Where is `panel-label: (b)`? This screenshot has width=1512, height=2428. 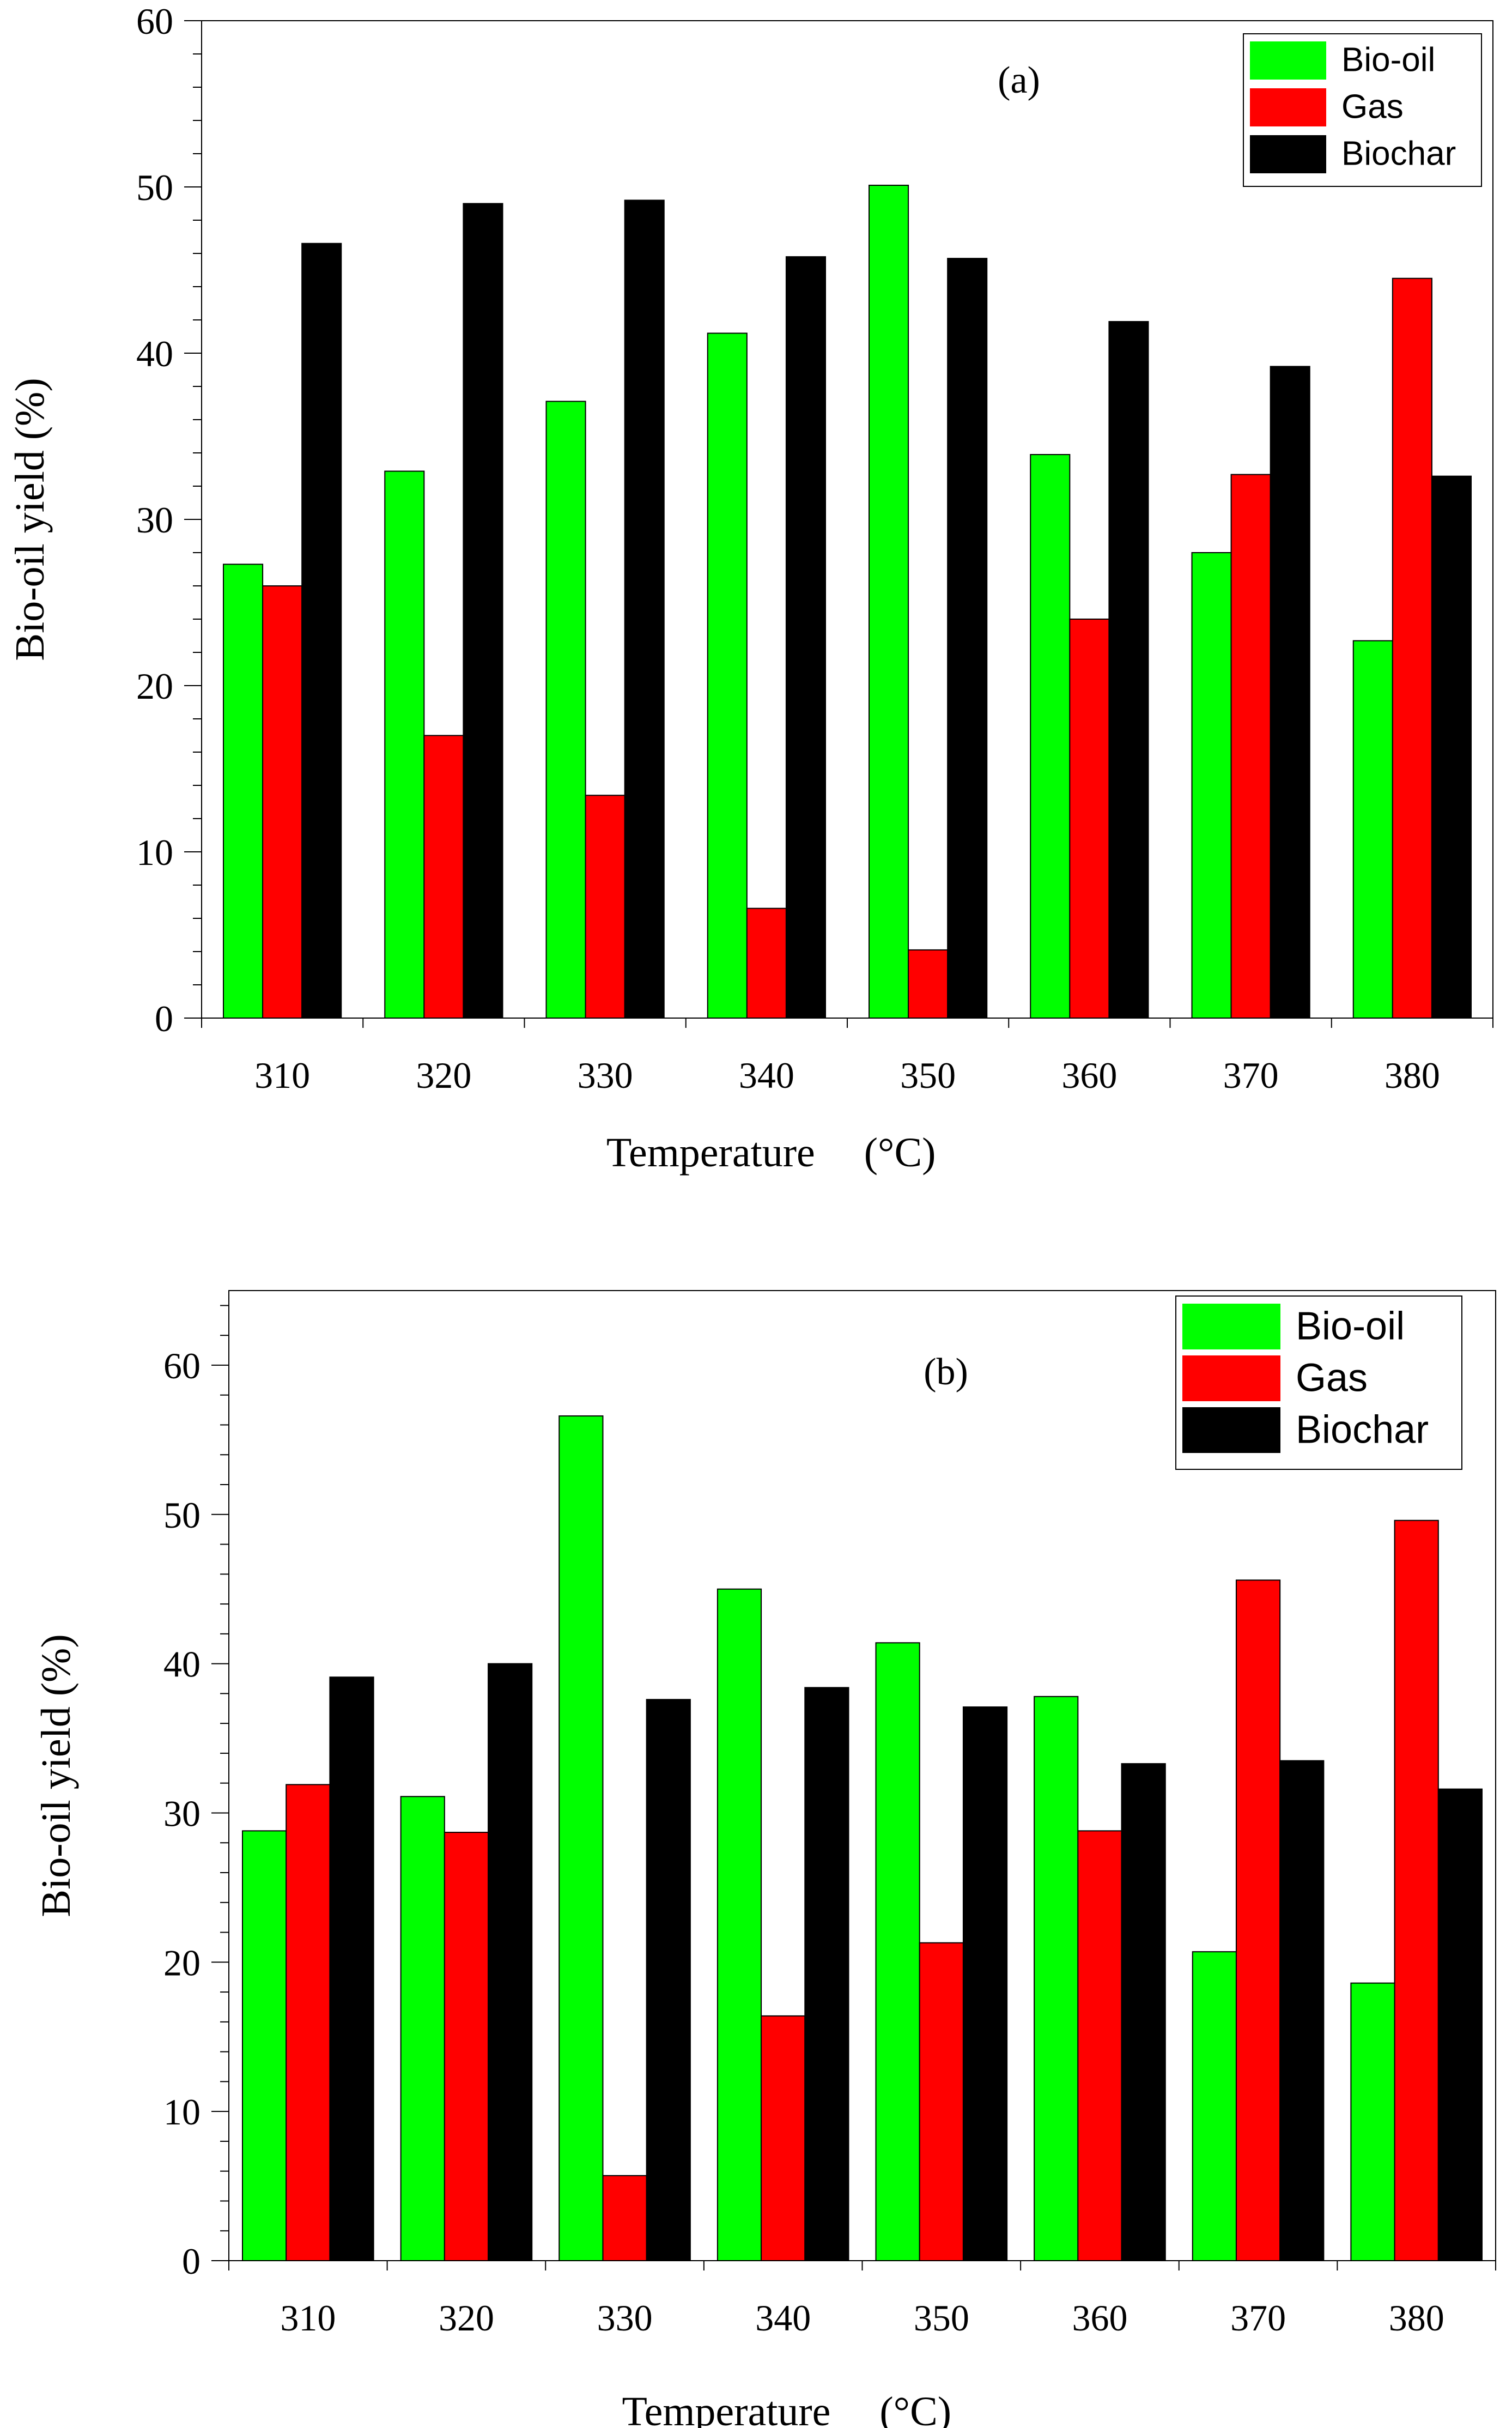 panel-label: (b) is located at coordinates (946, 1372).